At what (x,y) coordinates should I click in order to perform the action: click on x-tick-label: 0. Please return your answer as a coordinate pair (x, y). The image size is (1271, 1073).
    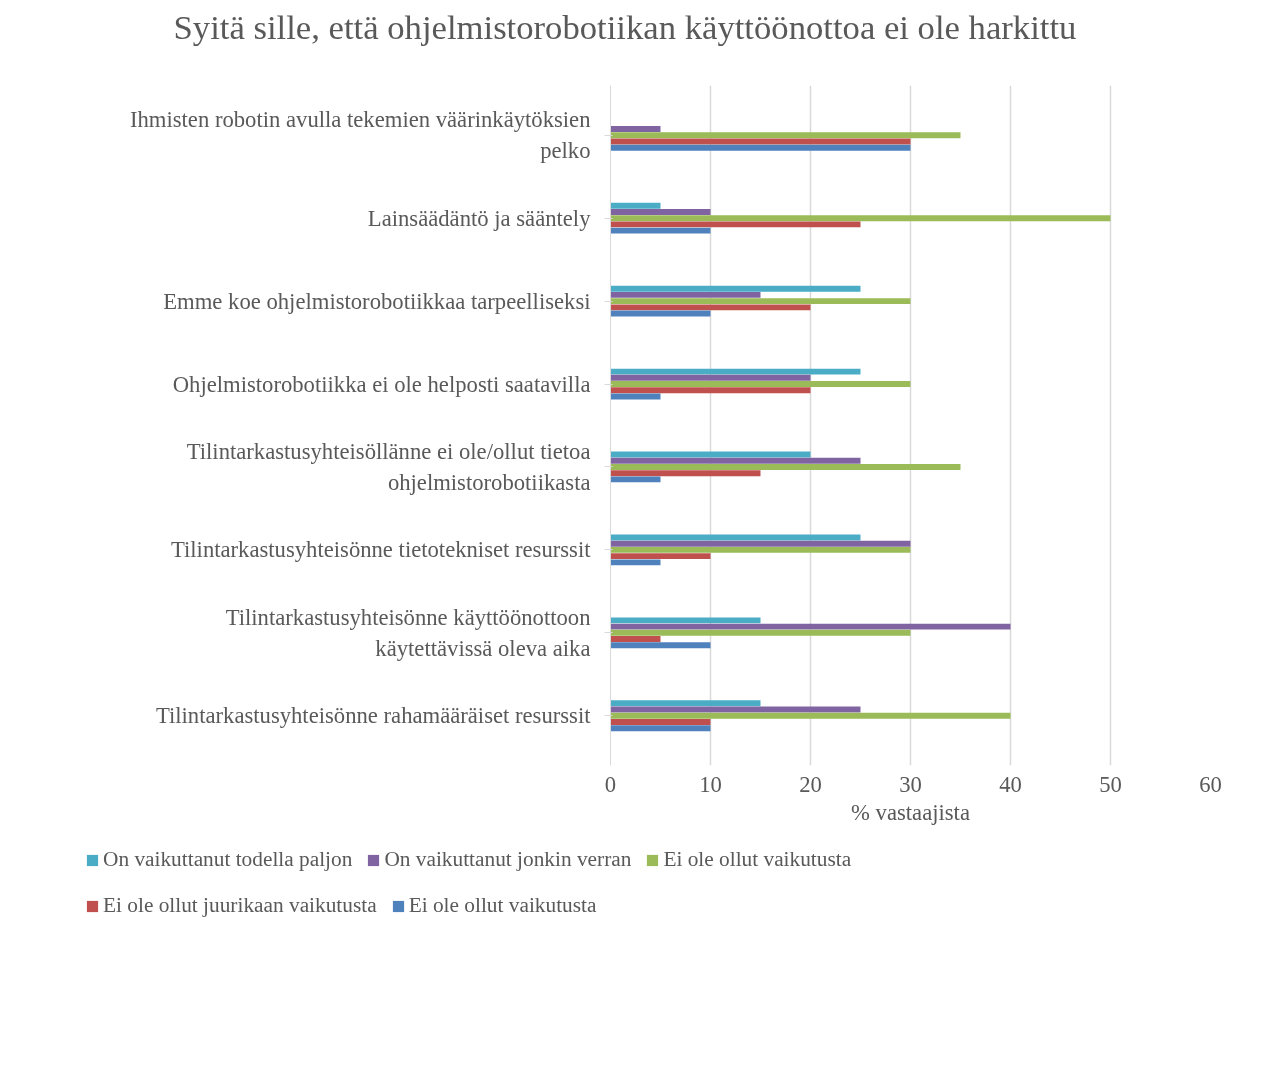
    Looking at the image, I should click on (610, 784).